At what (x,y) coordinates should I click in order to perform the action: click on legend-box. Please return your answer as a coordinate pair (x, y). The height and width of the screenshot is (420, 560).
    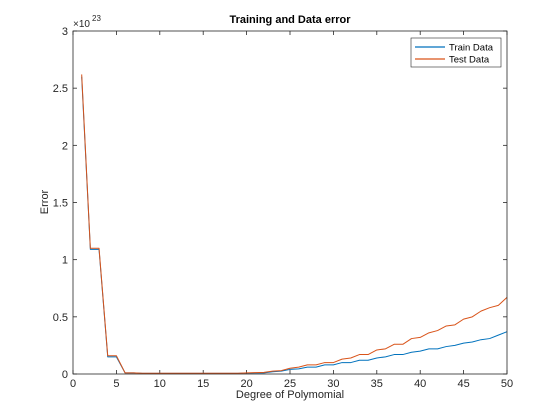
    Looking at the image, I should click on (456, 52).